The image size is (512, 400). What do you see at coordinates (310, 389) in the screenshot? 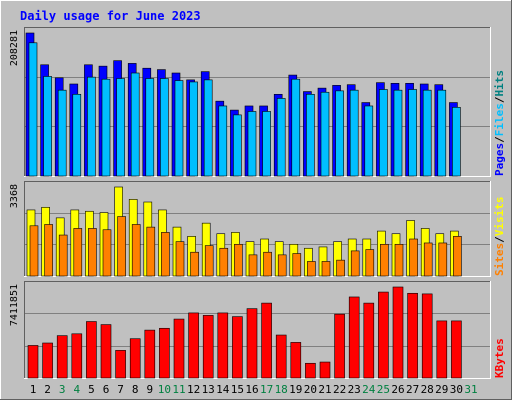
I see `x-tick-day-20: 20` at bounding box center [310, 389].